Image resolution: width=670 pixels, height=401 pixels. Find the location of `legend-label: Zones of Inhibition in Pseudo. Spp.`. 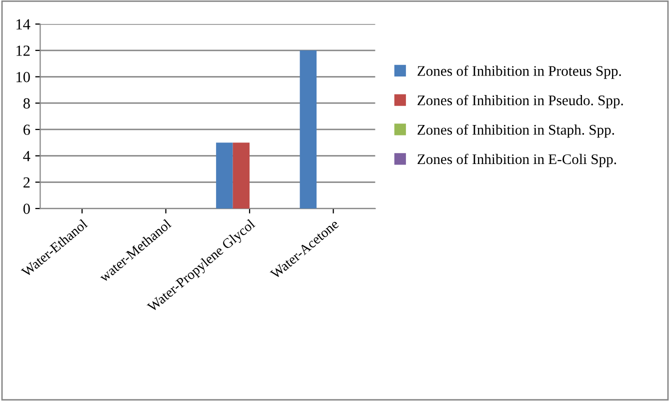

legend-label: Zones of Inhibition in Pseudo. Spp. is located at coordinates (520, 101).